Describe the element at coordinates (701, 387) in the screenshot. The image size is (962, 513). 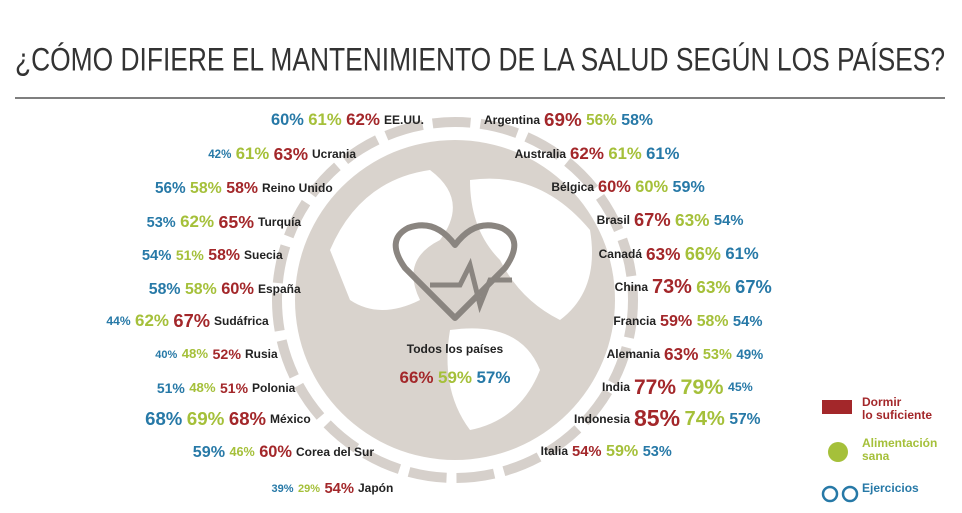
I see `percent-value: 79%` at that location.